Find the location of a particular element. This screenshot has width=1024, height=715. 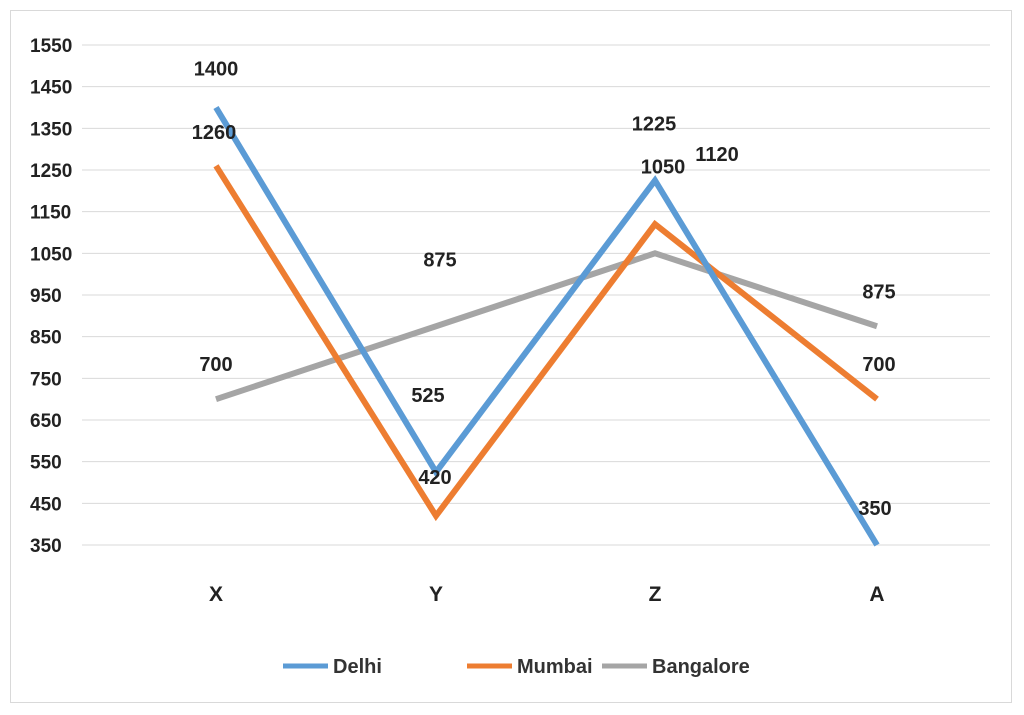

data-label-delhi: 1400 is located at coordinates (216, 70).